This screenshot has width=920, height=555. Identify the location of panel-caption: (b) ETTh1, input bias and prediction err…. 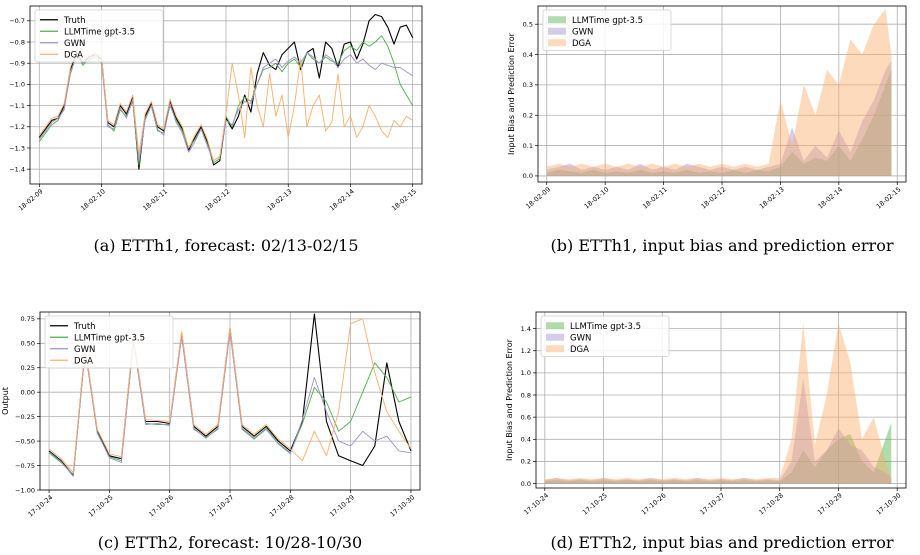
(722, 245).